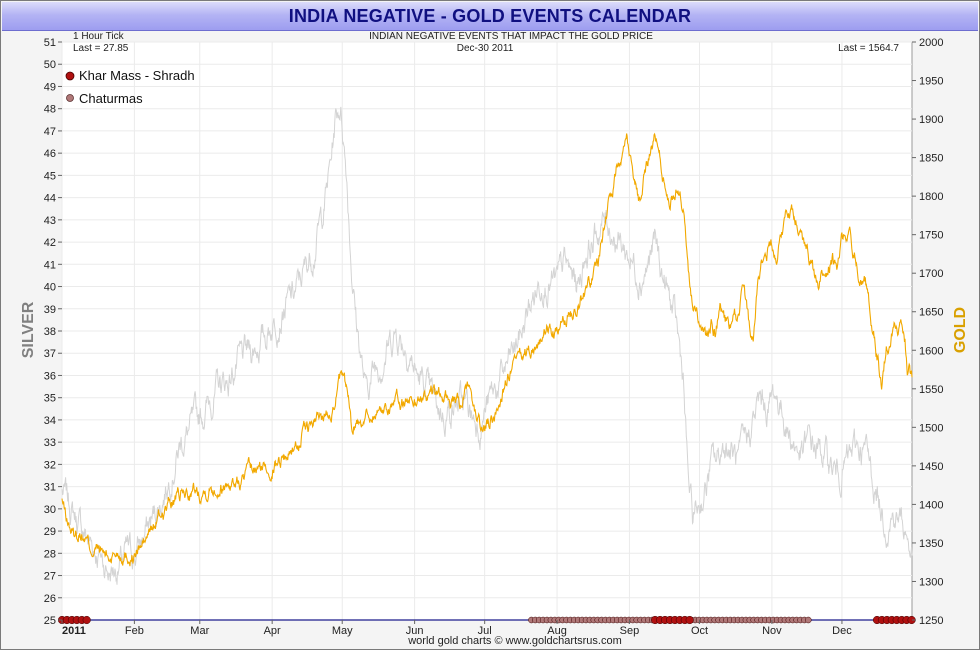  What do you see at coordinates (50, 443) in the screenshot?
I see `silver-tick-label: 33` at bounding box center [50, 443].